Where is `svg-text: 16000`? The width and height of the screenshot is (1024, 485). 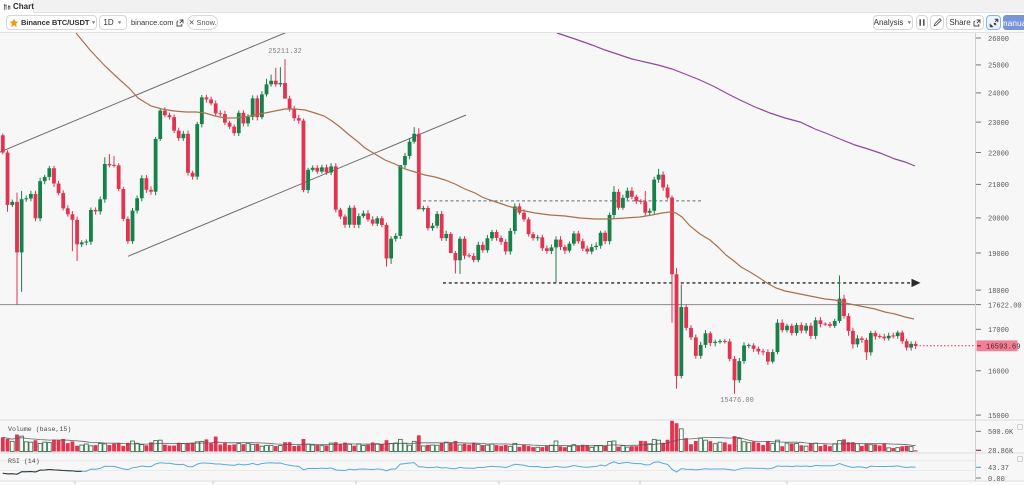 svg-text: 16000 is located at coordinates (998, 373).